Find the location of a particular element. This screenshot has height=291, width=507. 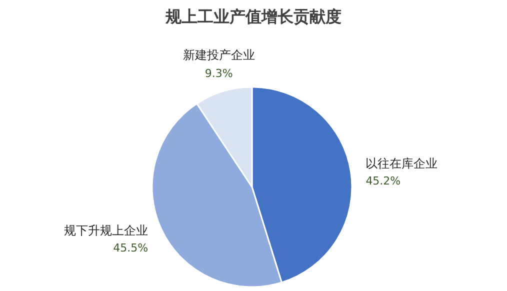

data-label: 45.5% is located at coordinates (130, 247).